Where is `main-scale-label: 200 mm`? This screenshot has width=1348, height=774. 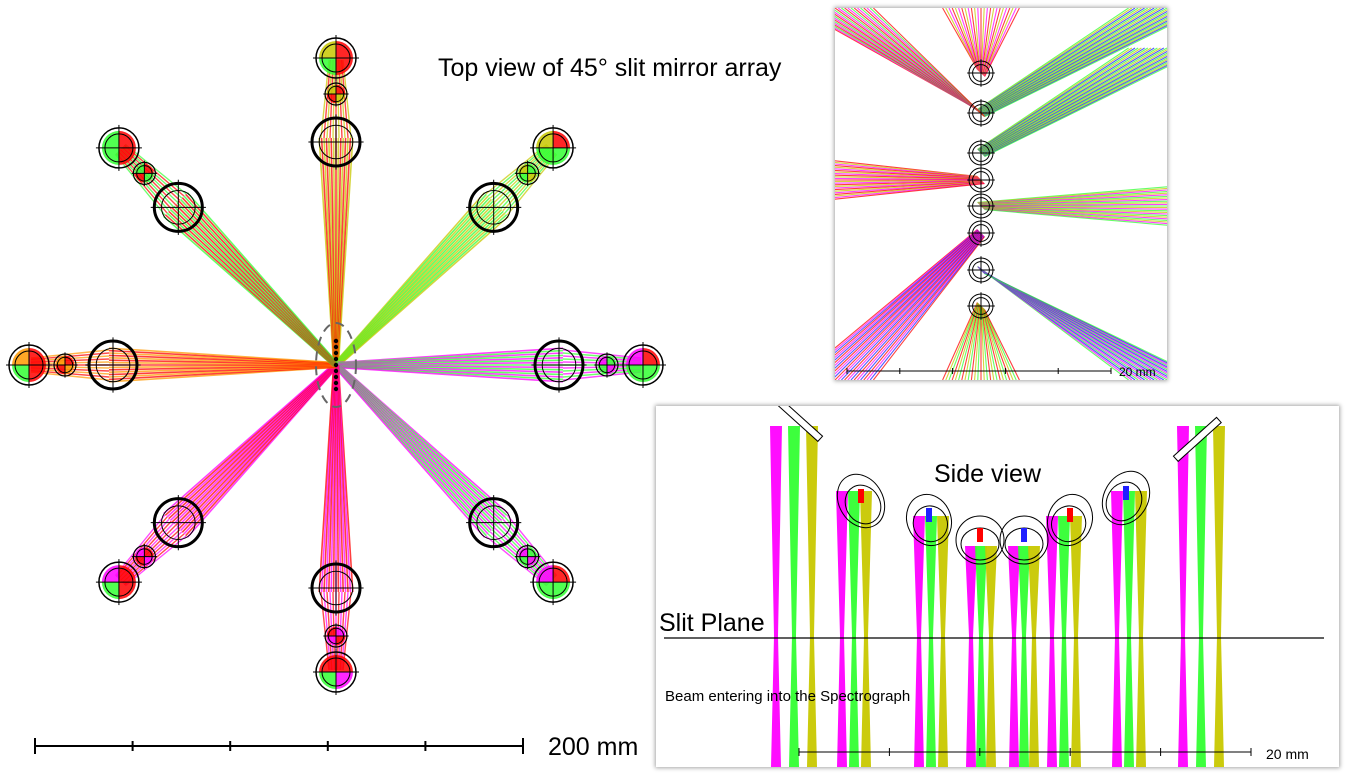 main-scale-label: 200 mm is located at coordinates (593, 747).